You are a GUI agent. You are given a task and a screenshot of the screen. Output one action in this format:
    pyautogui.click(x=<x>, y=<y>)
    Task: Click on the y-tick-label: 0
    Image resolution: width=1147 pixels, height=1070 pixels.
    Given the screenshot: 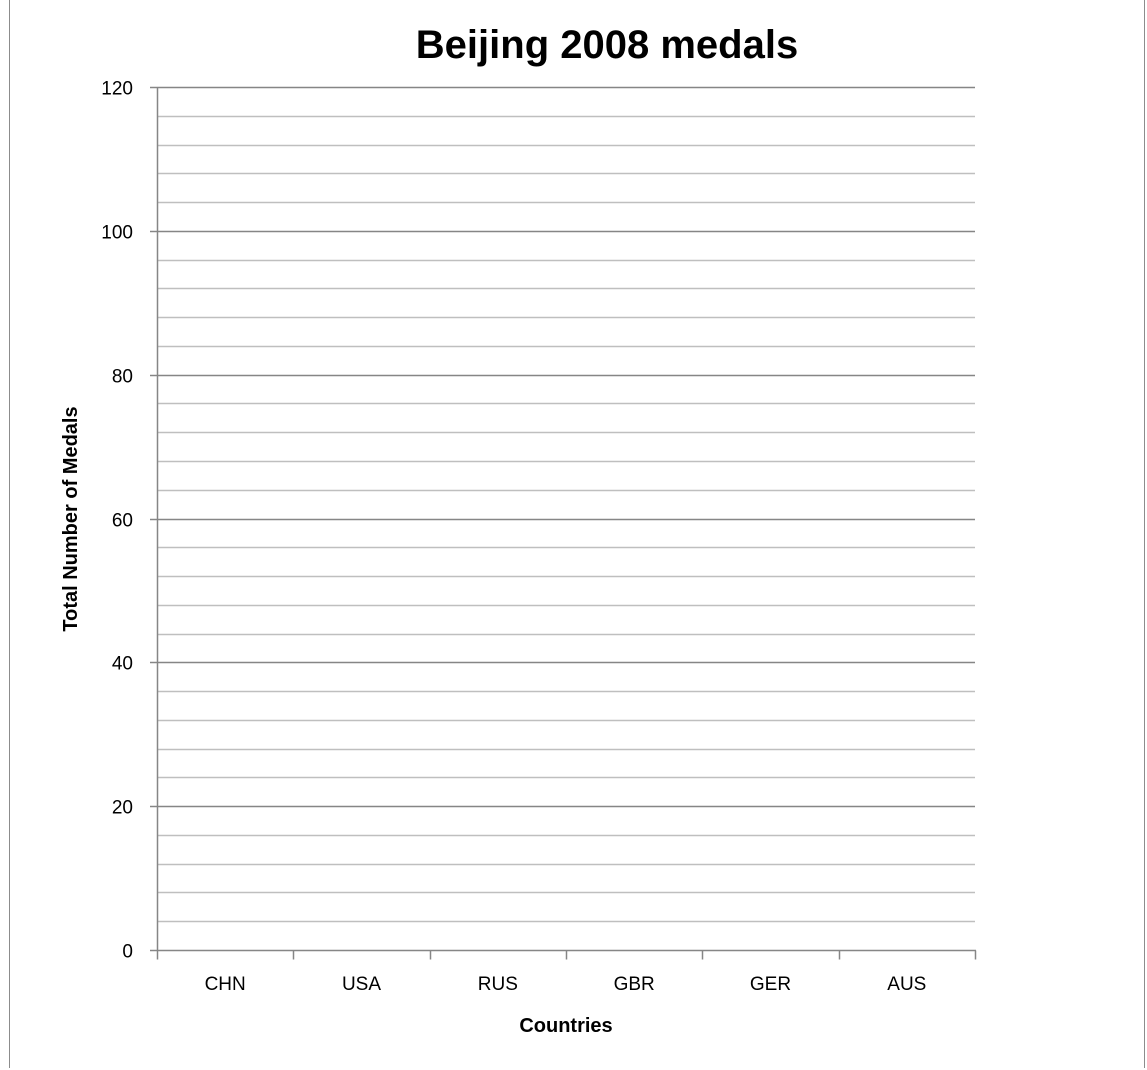 What is the action you would take?
    pyautogui.click(x=127, y=952)
    